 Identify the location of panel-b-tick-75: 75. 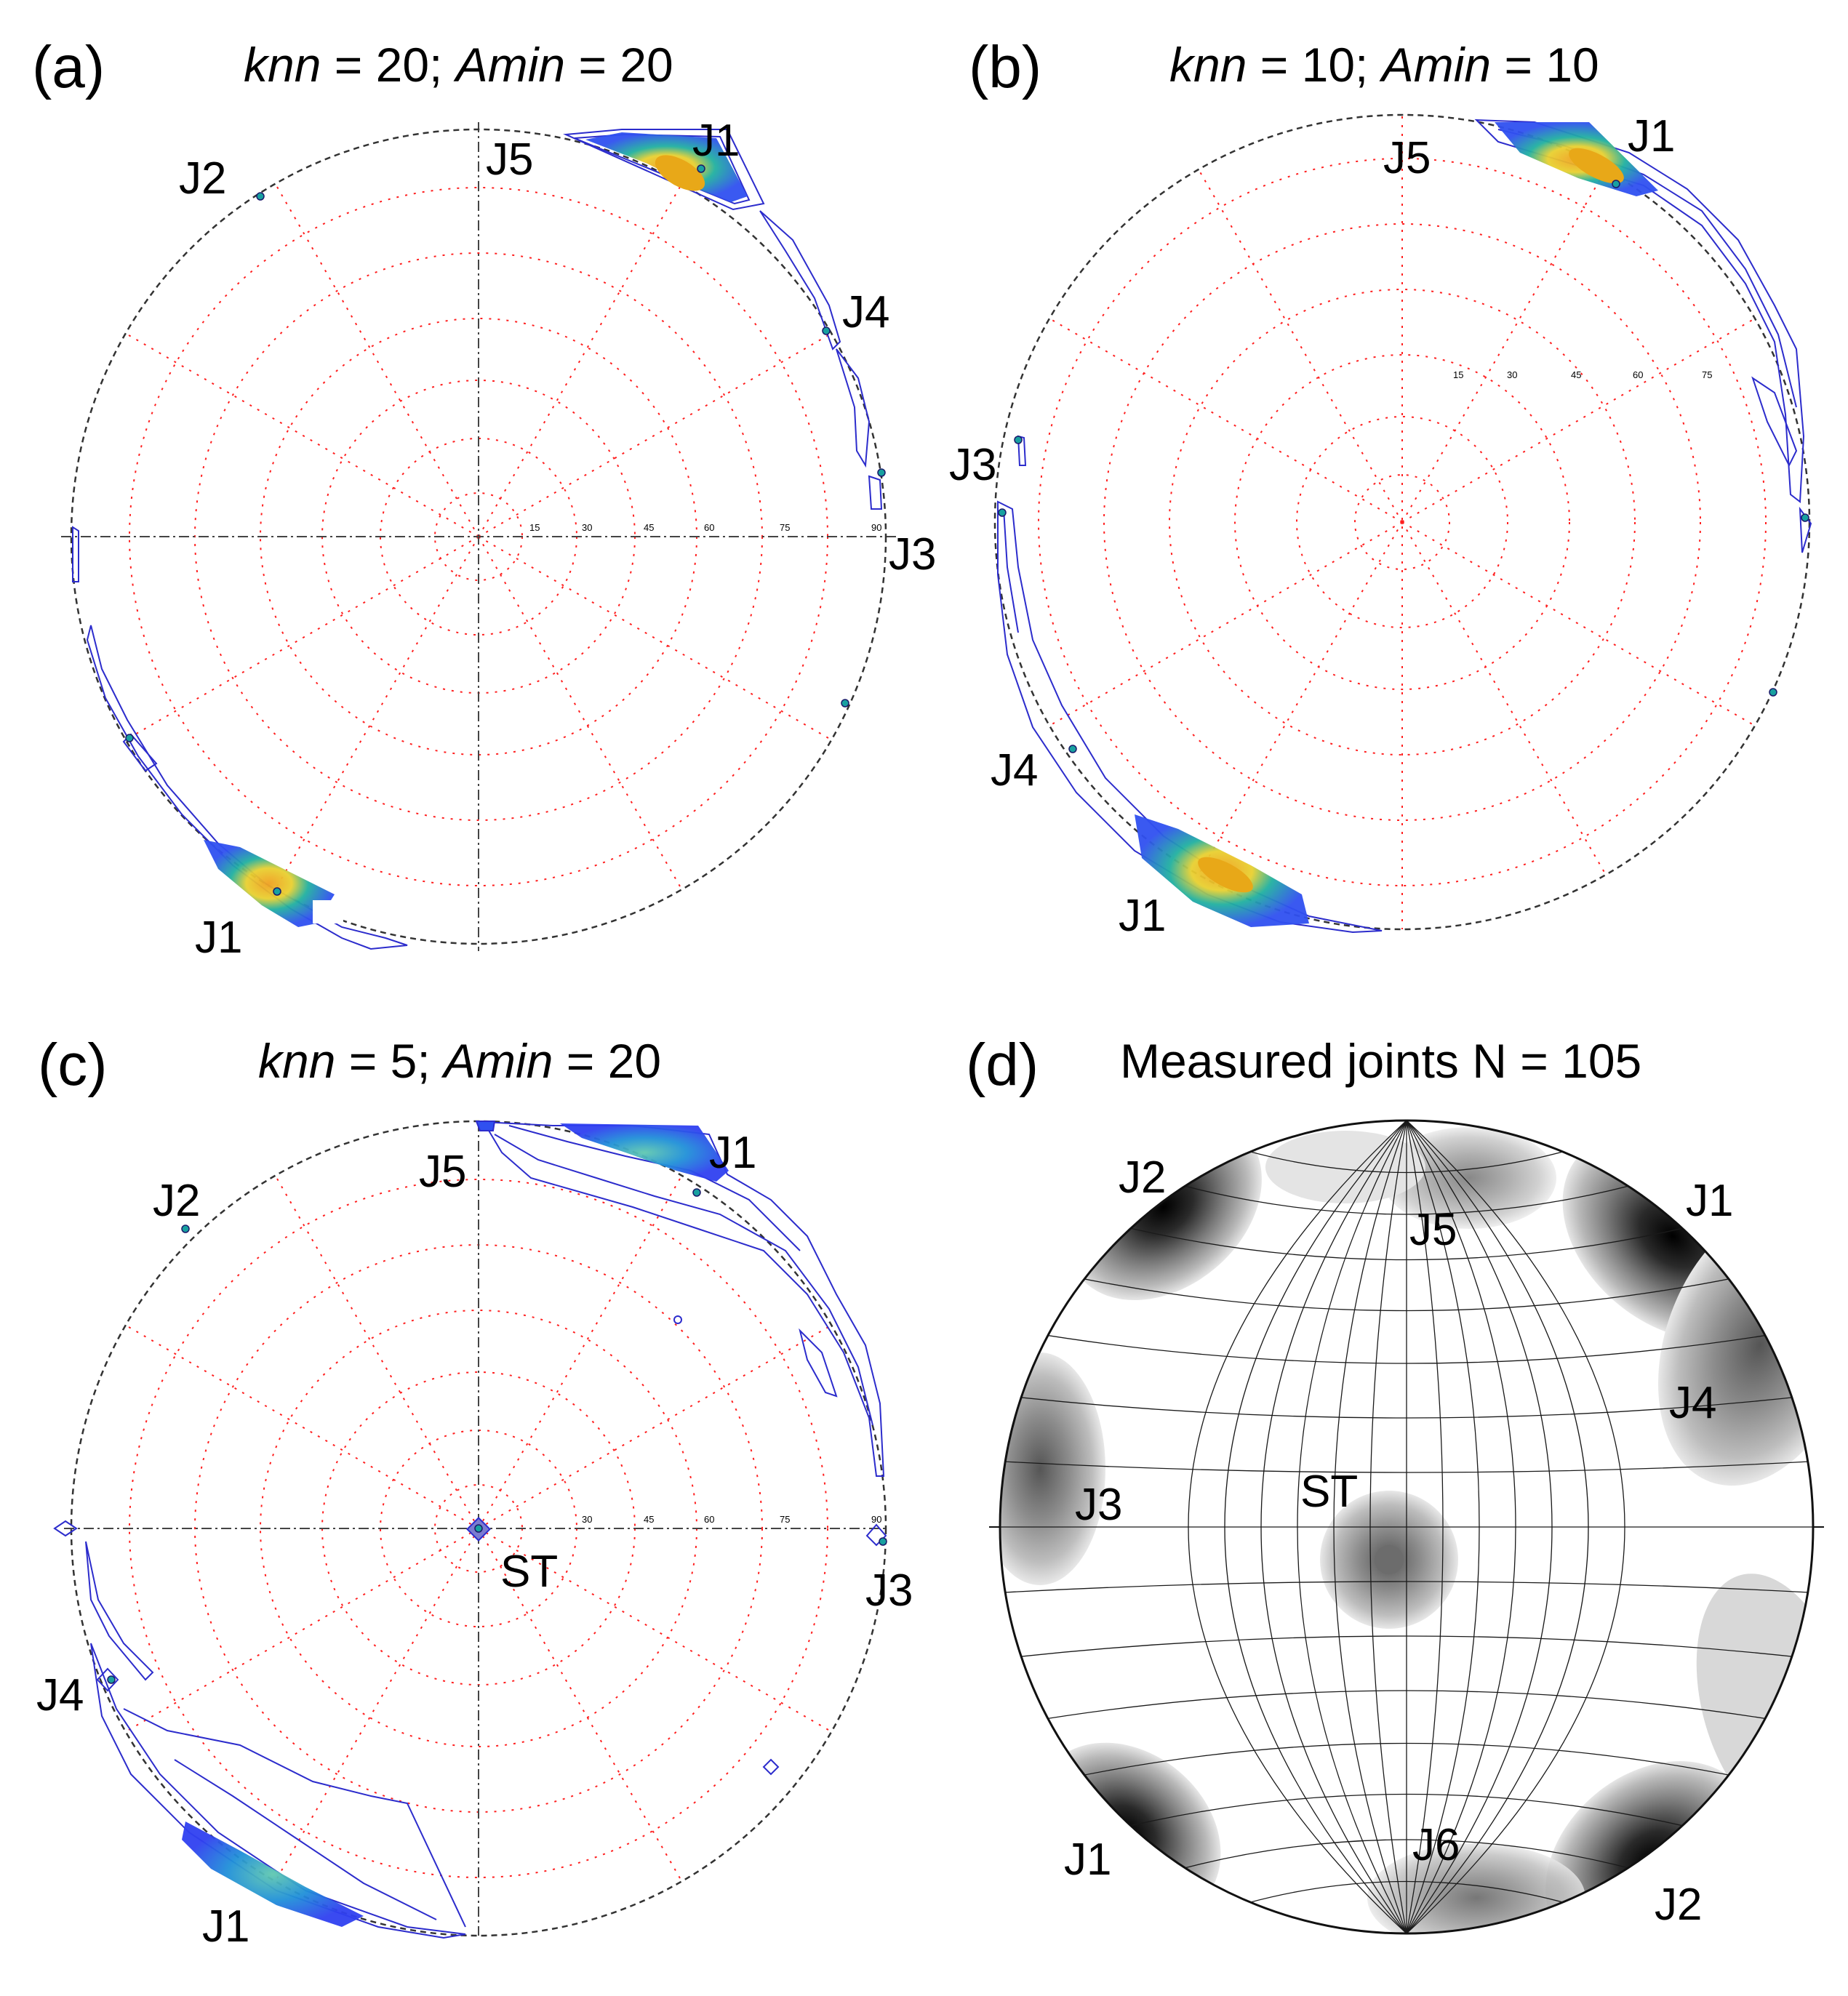
(1707, 374).